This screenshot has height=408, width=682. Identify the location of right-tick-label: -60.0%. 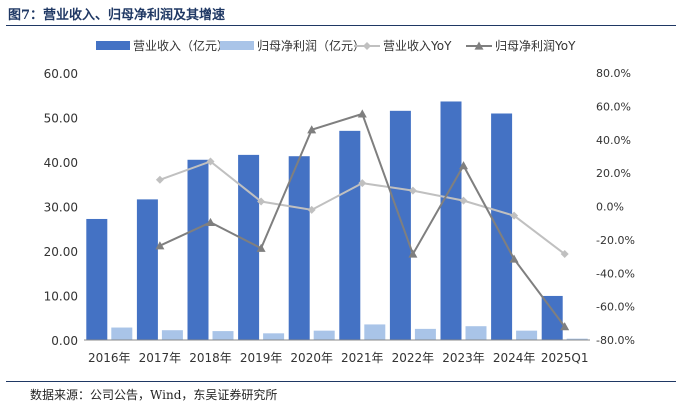
(615, 307).